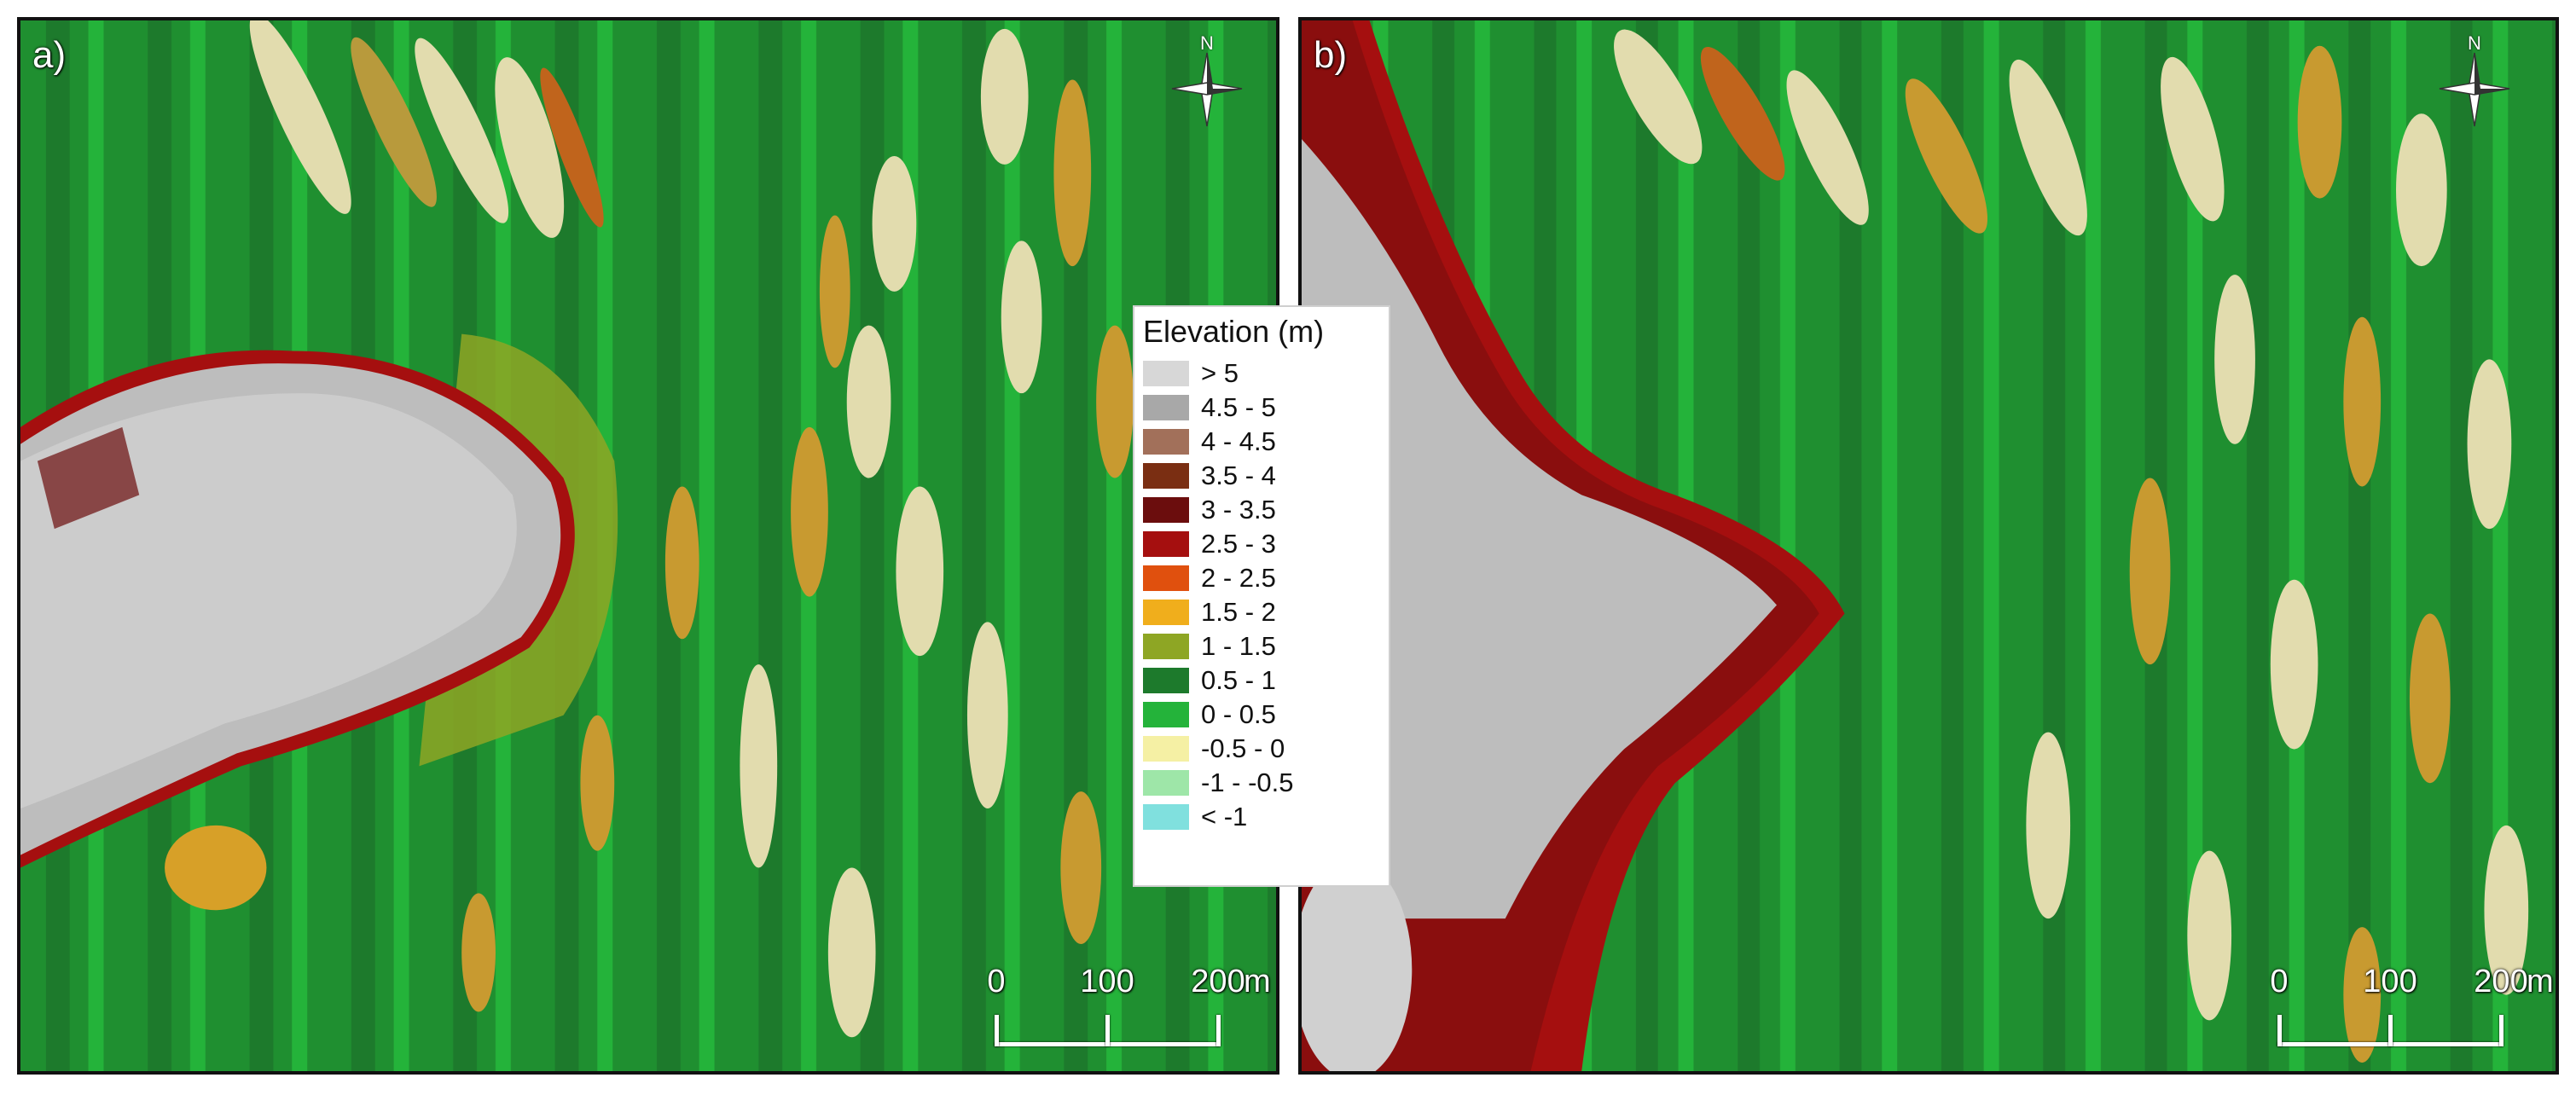 Image resolution: width=2576 pixels, height=1095 pixels. What do you see at coordinates (1238, 510) in the screenshot?
I see `legend-label: 3 - 3.5` at bounding box center [1238, 510].